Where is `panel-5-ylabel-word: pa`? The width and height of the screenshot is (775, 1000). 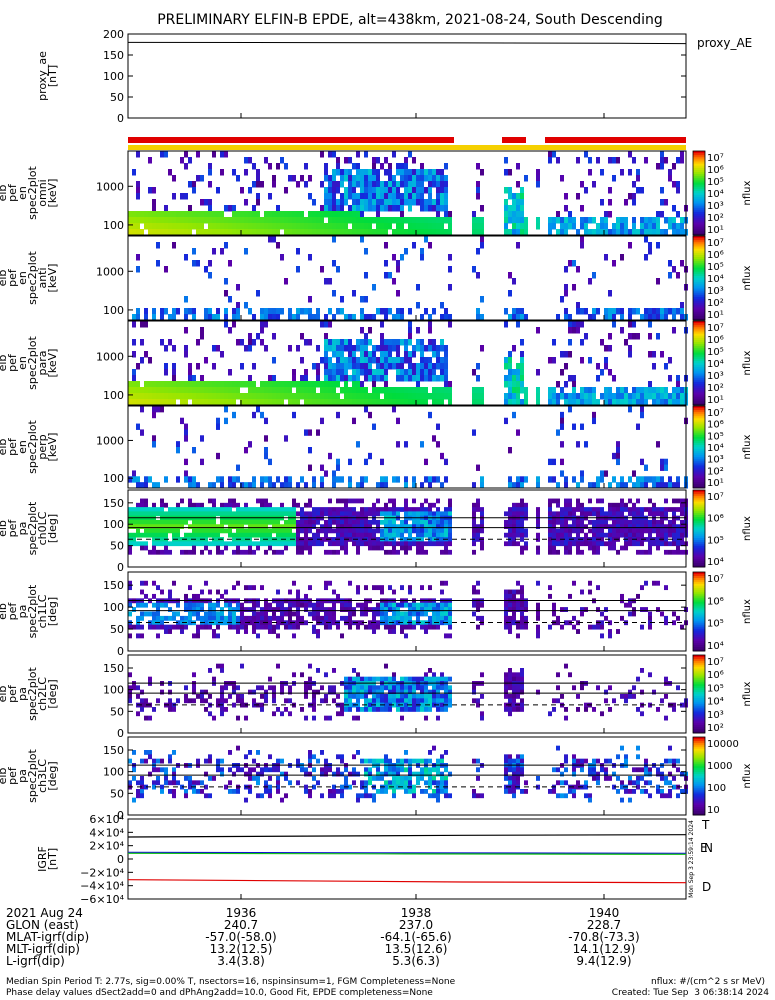
panel-5-ylabel-word: pa is located at coordinates (22, 529).